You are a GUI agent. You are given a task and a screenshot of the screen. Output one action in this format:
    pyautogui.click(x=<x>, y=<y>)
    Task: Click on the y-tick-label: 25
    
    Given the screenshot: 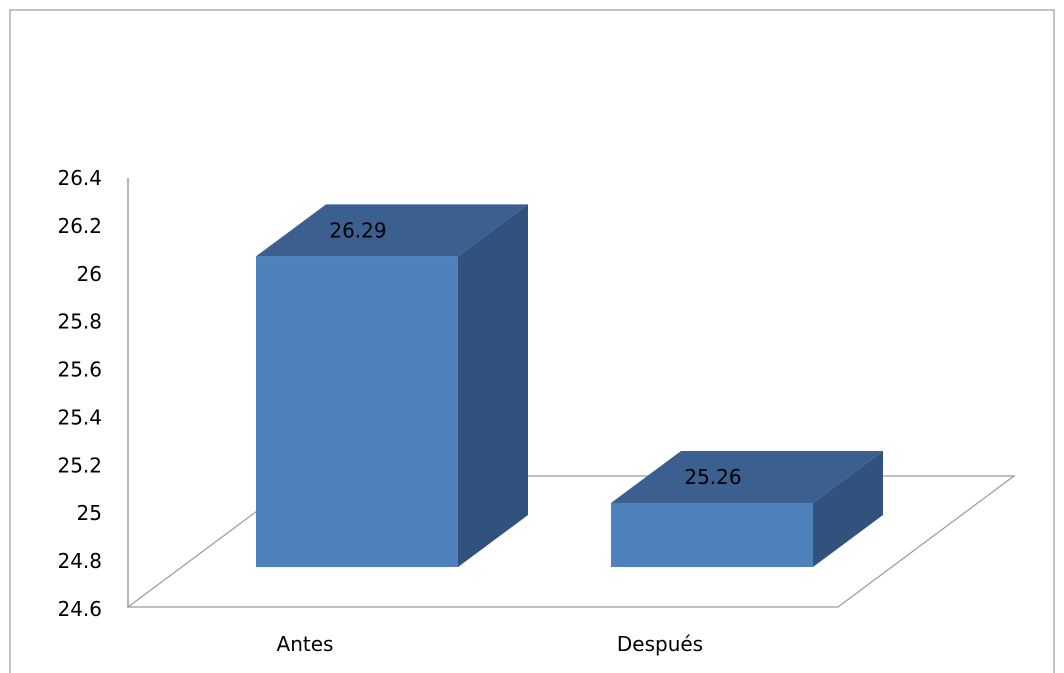 What is the action you would take?
    pyautogui.click(x=89, y=513)
    